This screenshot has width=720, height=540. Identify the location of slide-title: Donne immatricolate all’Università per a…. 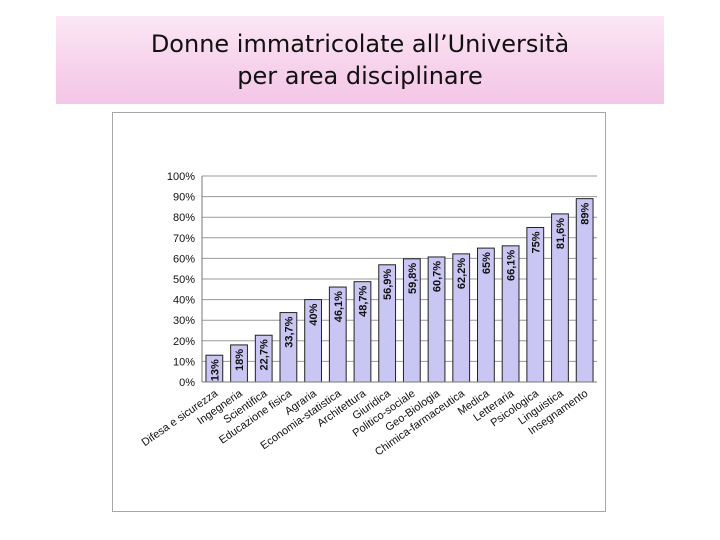
(360, 60).